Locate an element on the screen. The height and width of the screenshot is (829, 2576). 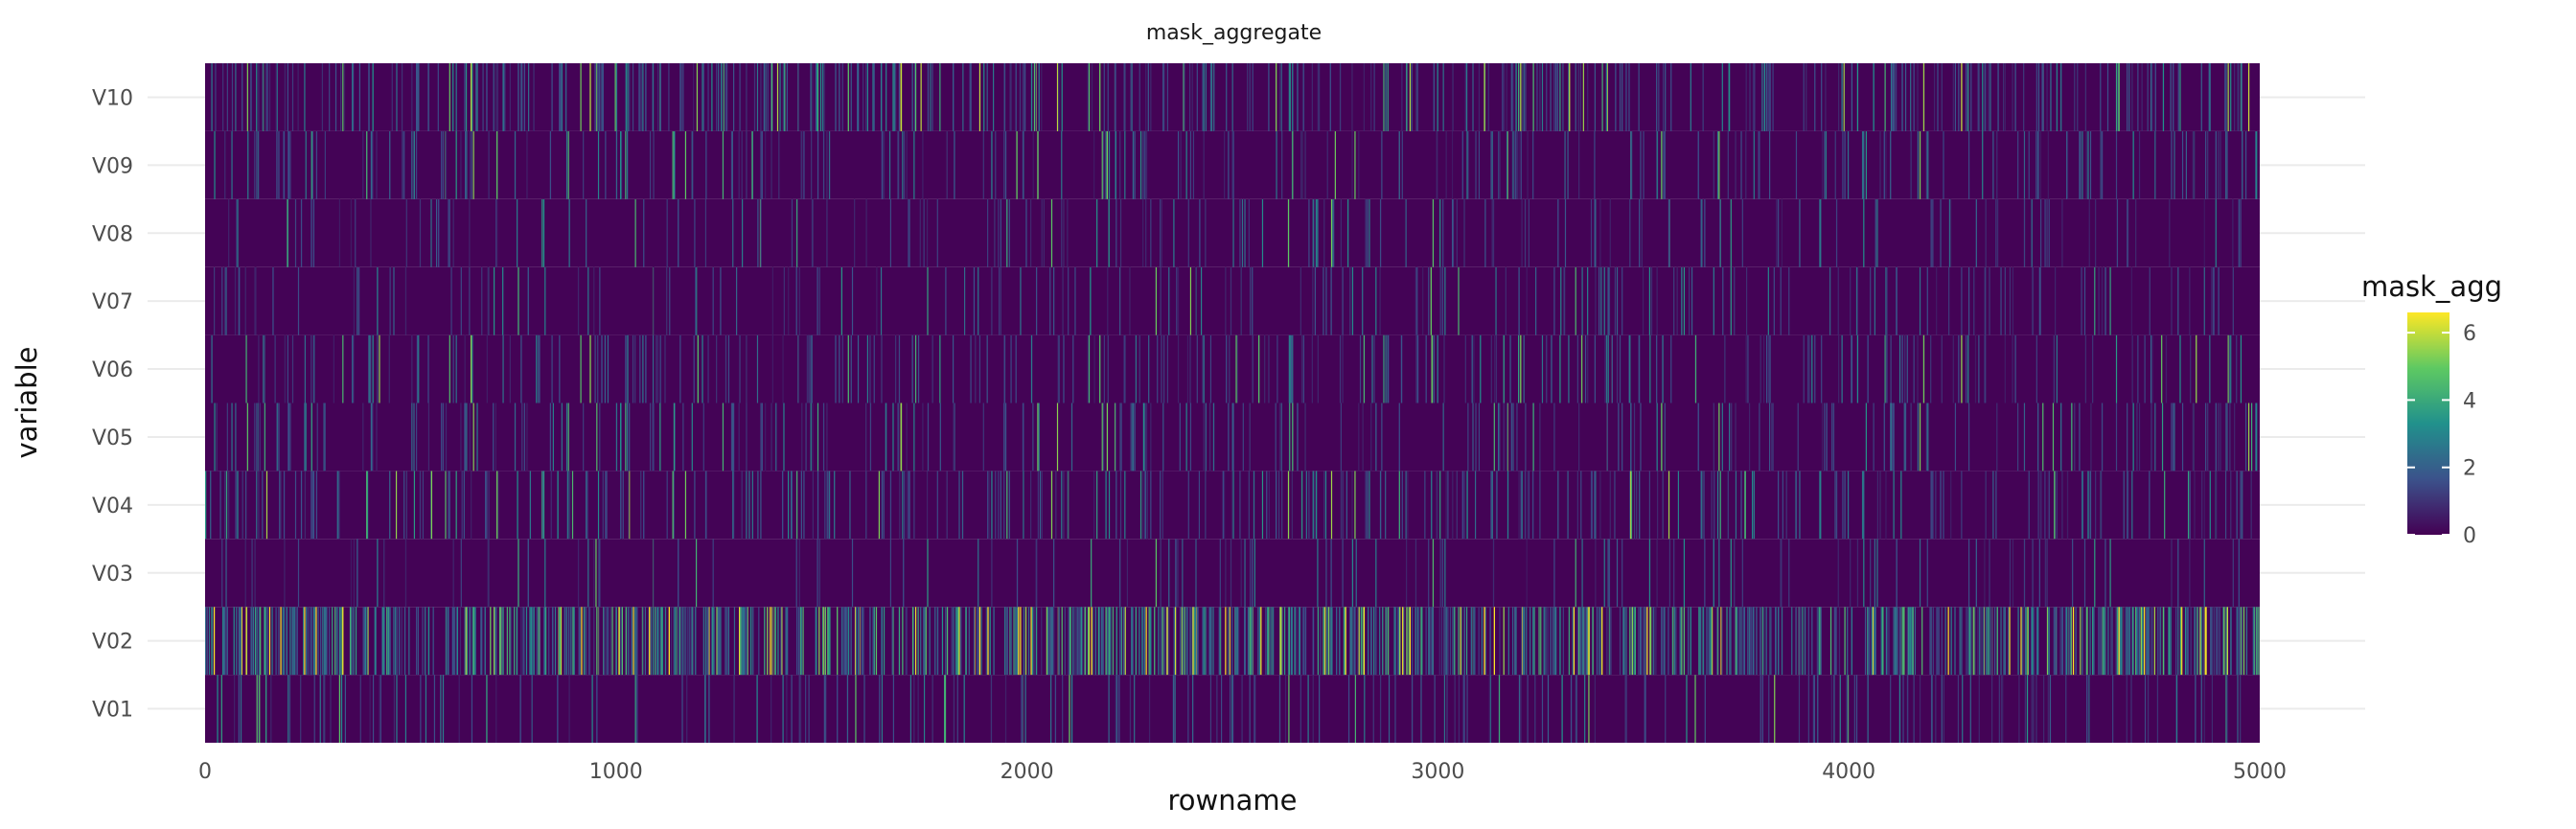
y-tick-label-v07: V07 is located at coordinates (112, 302).